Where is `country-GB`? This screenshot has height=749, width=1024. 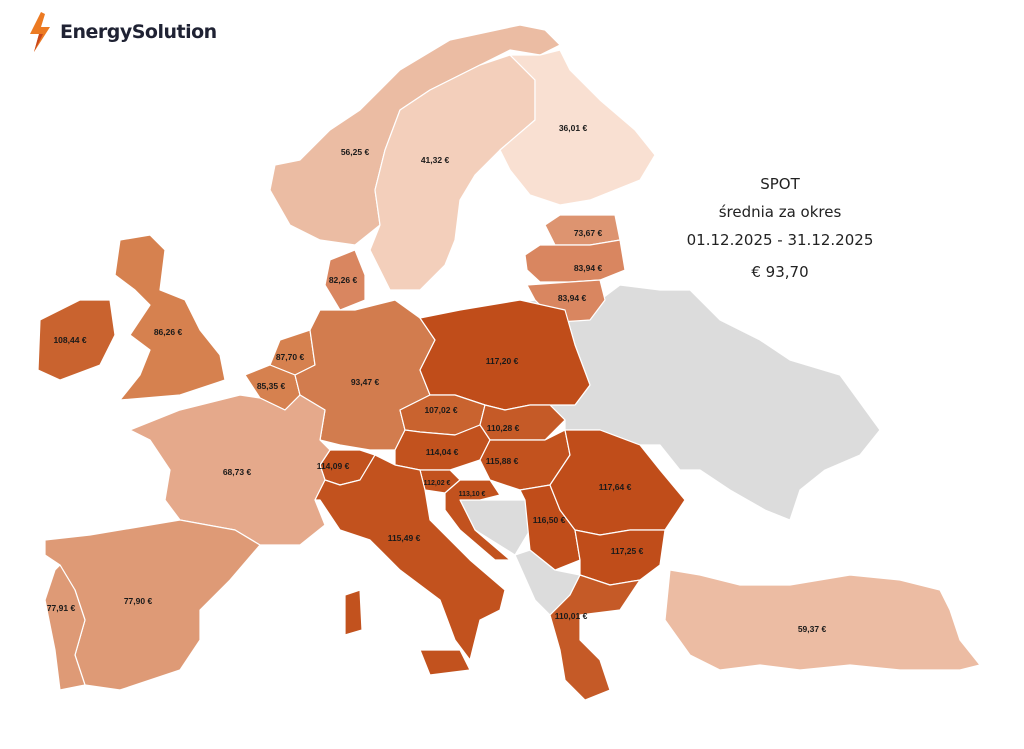 country-GB is located at coordinates (170, 317).